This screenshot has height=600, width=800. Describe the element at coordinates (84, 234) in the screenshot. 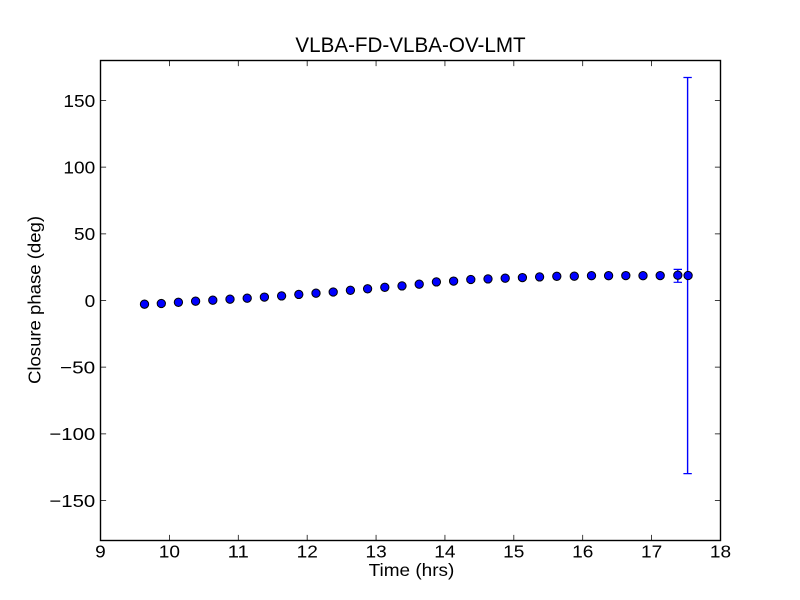

I see `svg-text: 50` at that location.